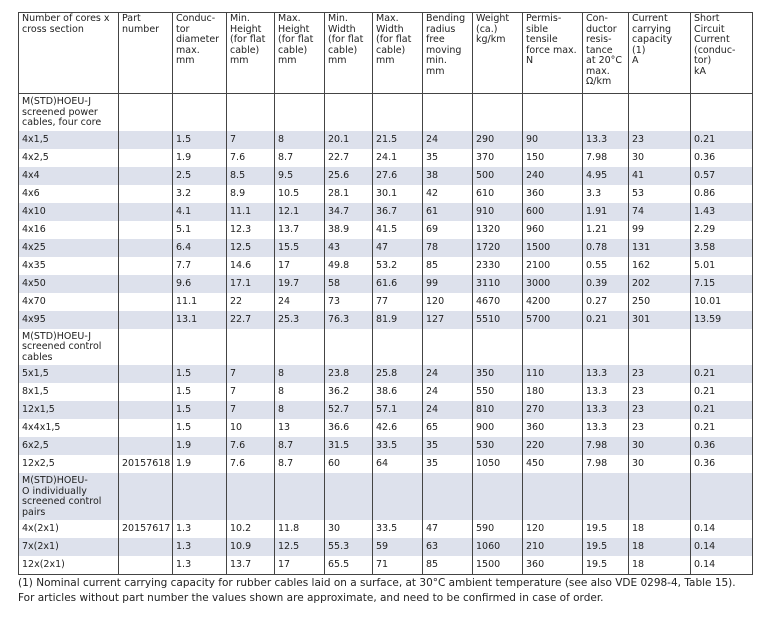 The width and height of the screenshot is (768, 618). I want to click on cell: 8, so click(299, 139).